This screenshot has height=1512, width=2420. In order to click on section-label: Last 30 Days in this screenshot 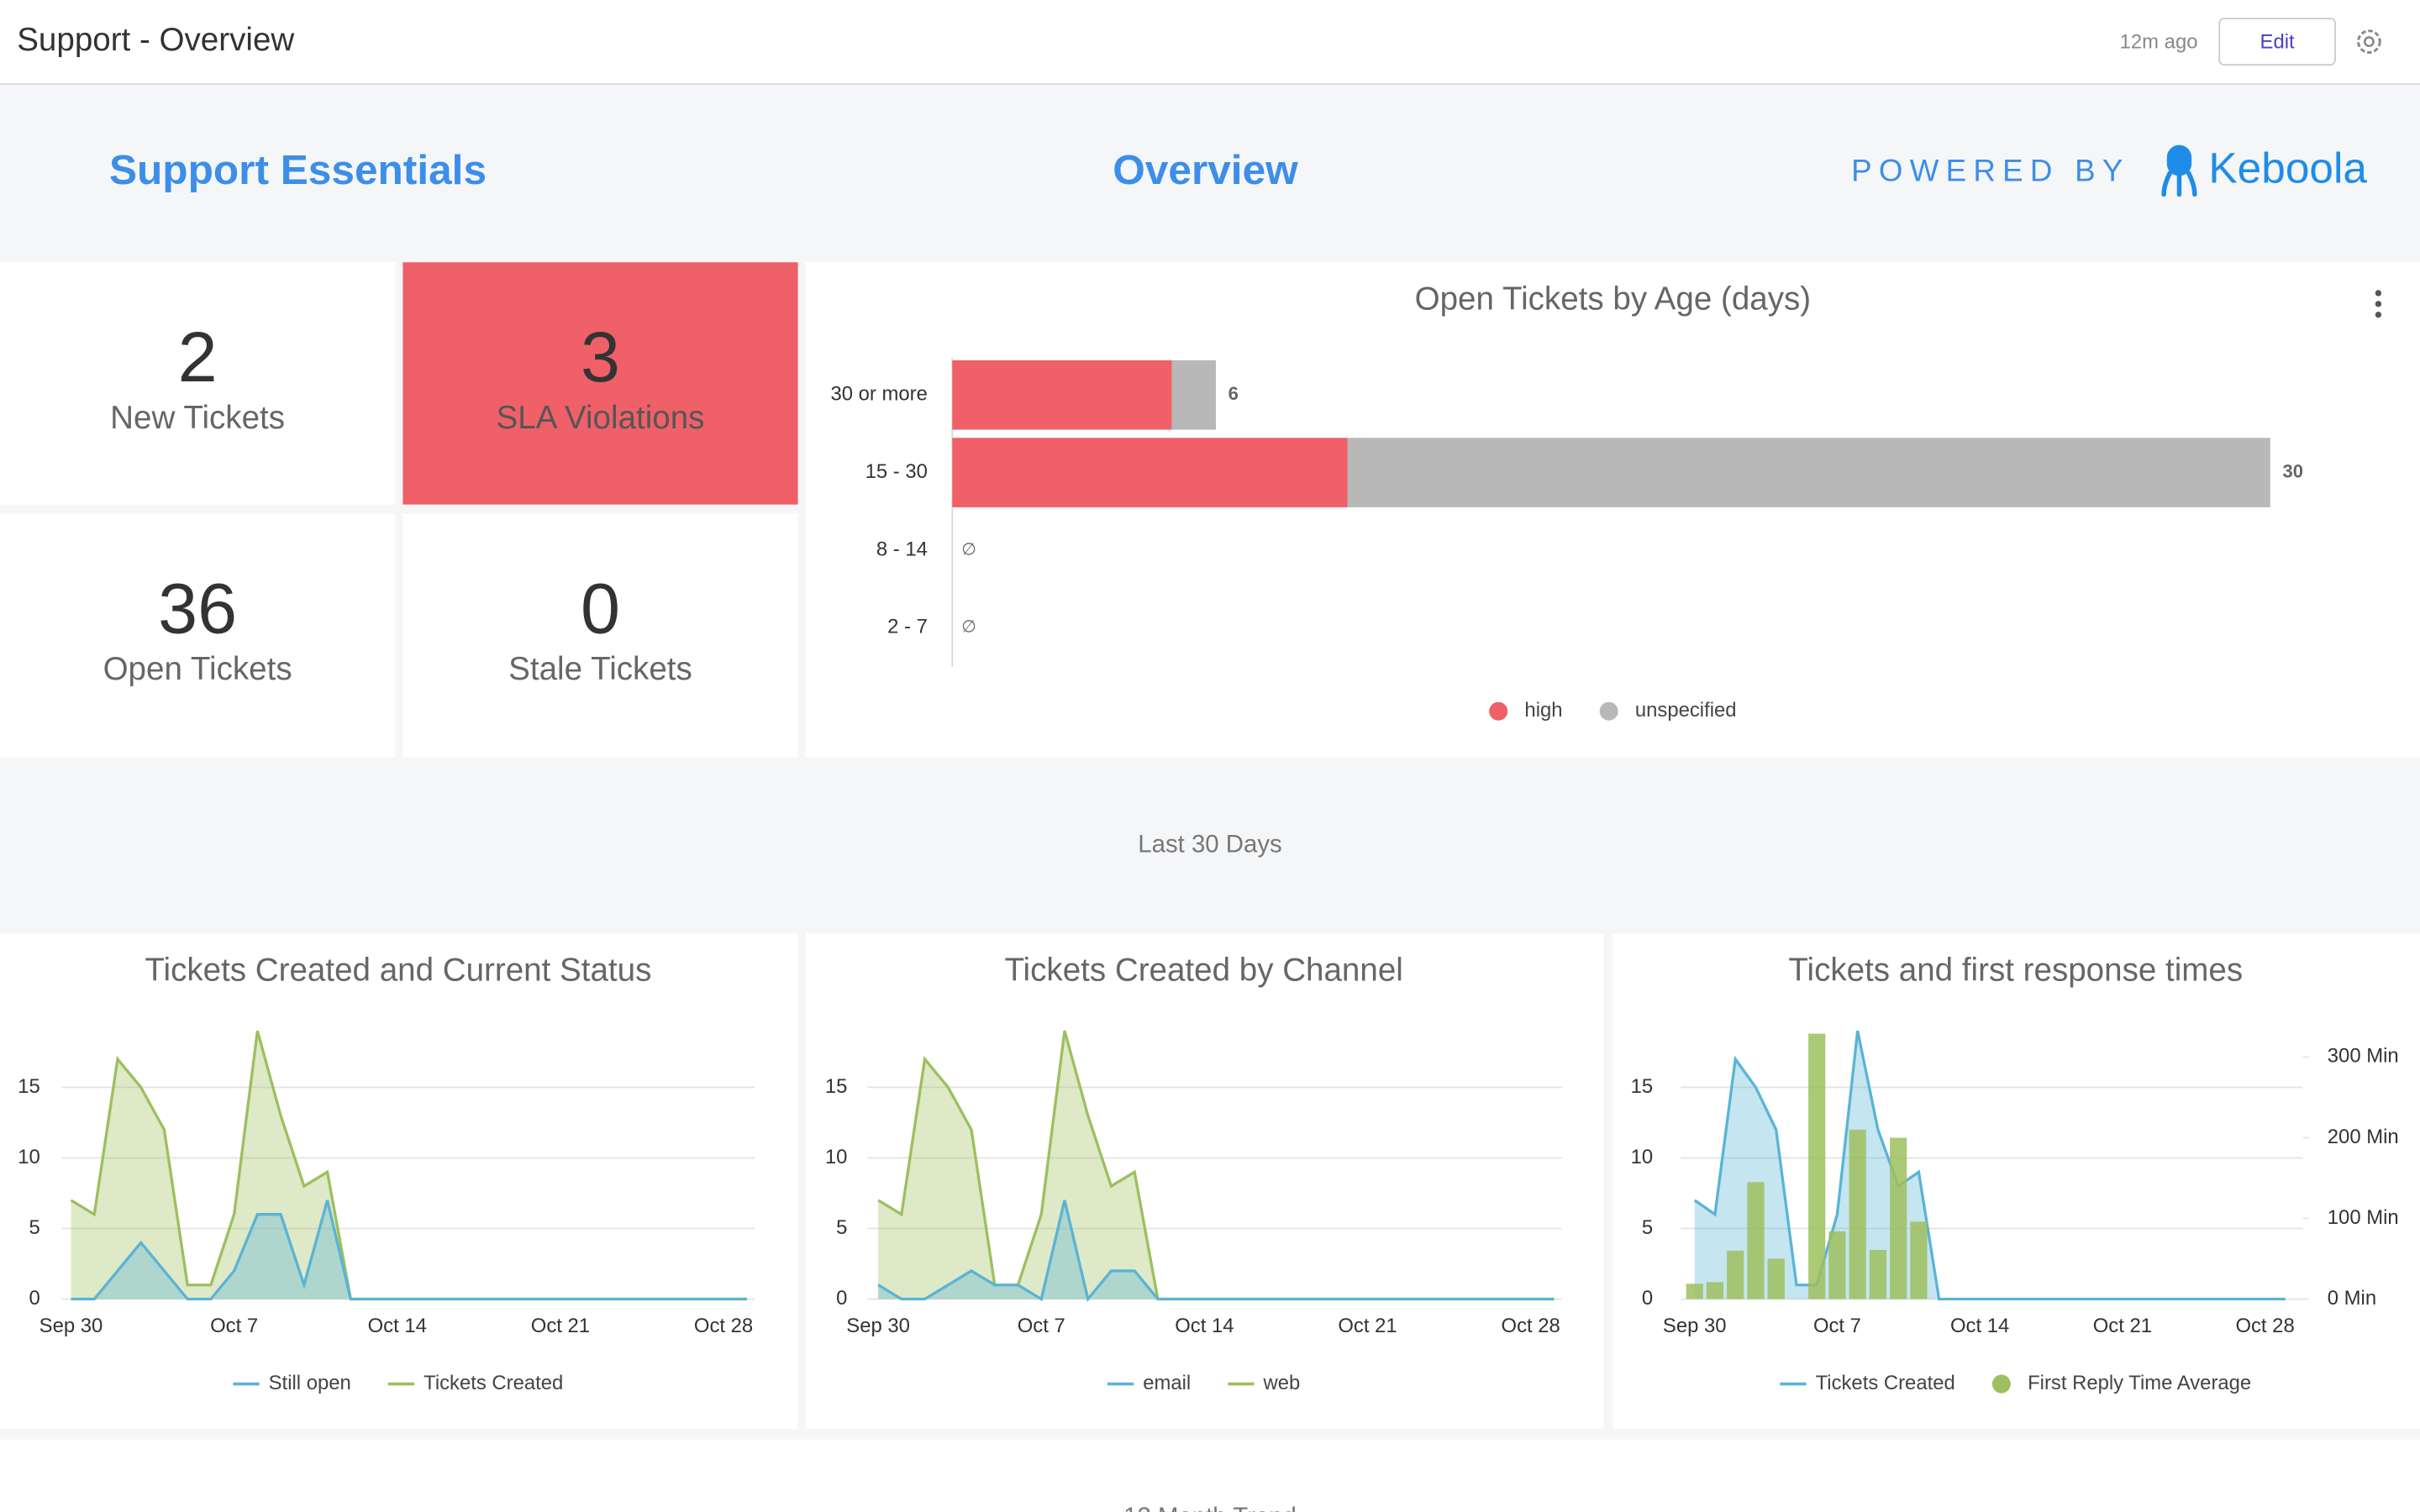, I will do `click(1209, 844)`.